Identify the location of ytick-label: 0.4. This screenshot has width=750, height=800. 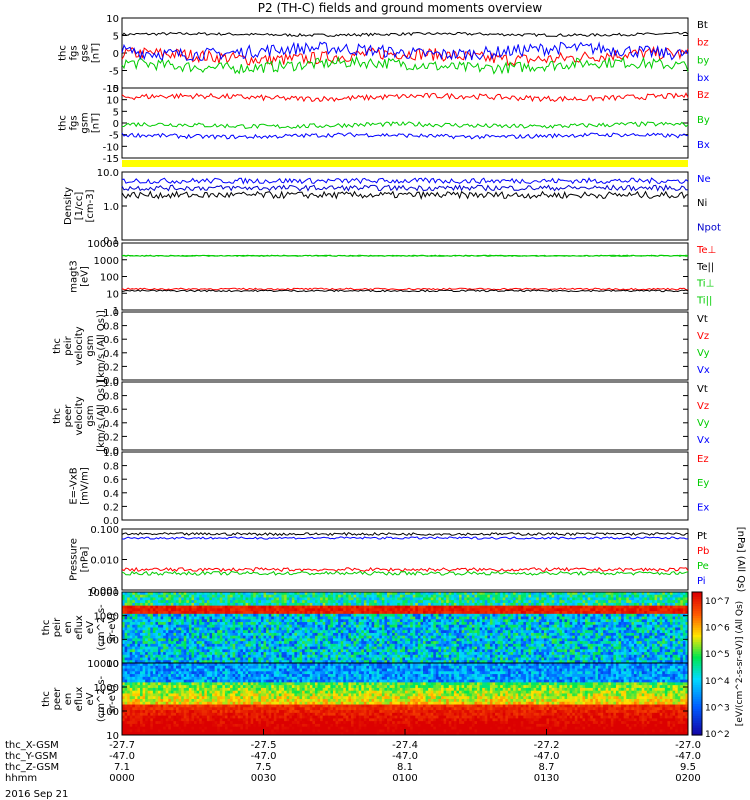
(111, 494).